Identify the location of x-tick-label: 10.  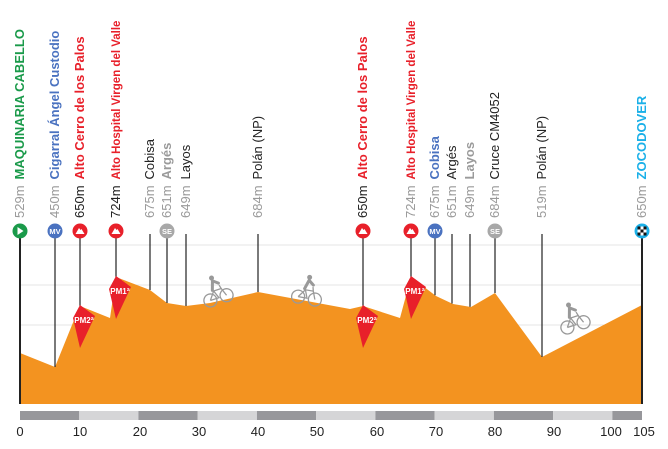
(80, 431).